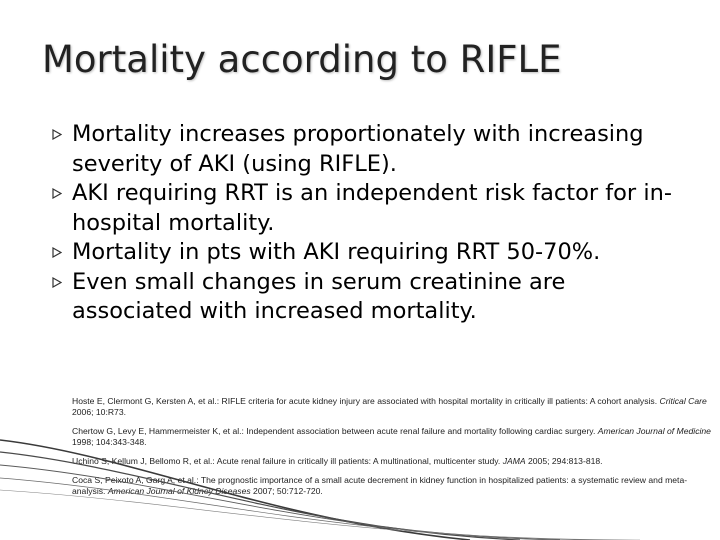 This screenshot has width=720, height=540. What do you see at coordinates (302, 59) in the screenshot?
I see `slide-title: Mortality according to RIFLE` at bounding box center [302, 59].